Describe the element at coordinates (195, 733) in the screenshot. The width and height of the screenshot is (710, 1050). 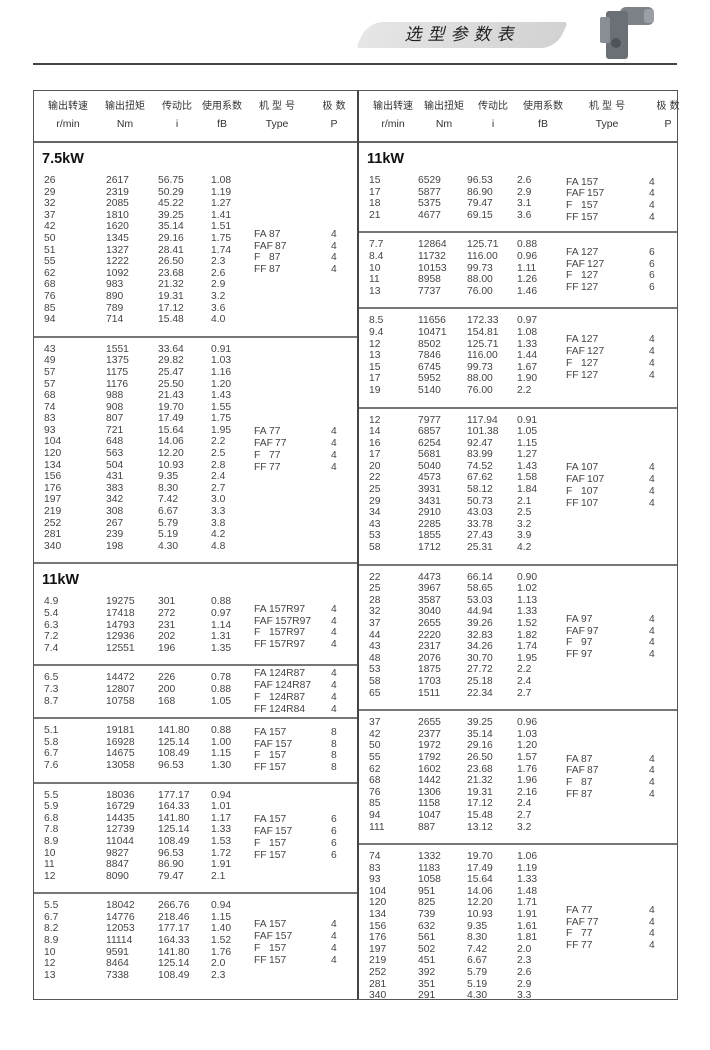
I see `type-entry: FA 157 8` at that location.